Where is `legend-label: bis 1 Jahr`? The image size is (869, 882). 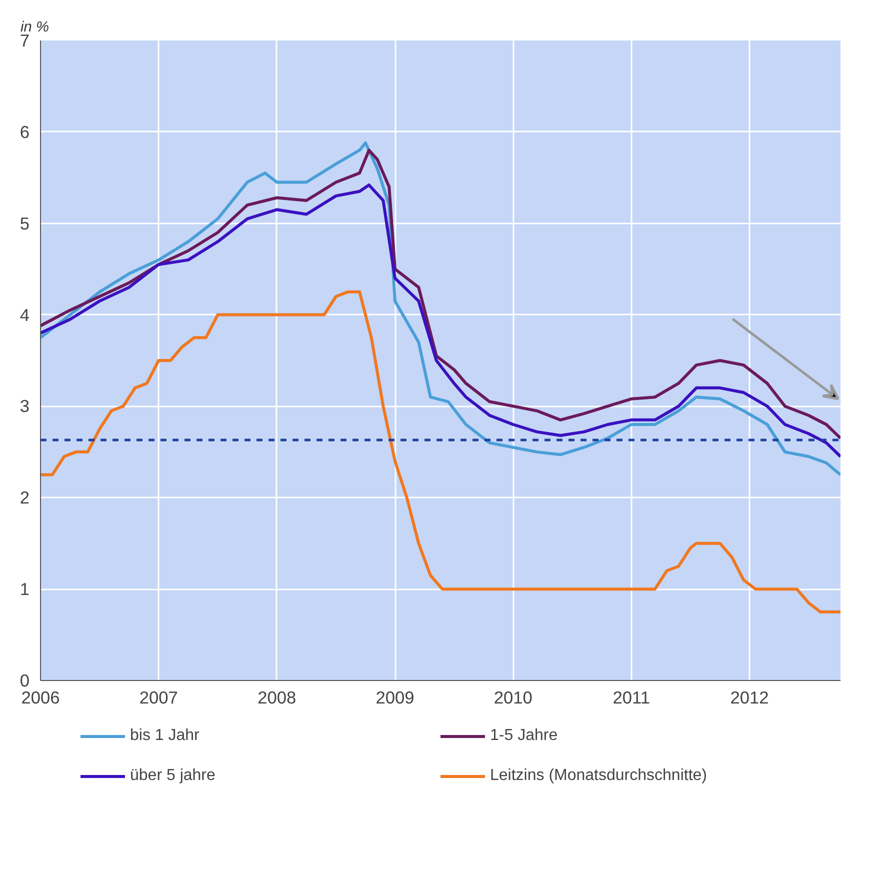
legend-label: bis 1 Jahr is located at coordinates (165, 736).